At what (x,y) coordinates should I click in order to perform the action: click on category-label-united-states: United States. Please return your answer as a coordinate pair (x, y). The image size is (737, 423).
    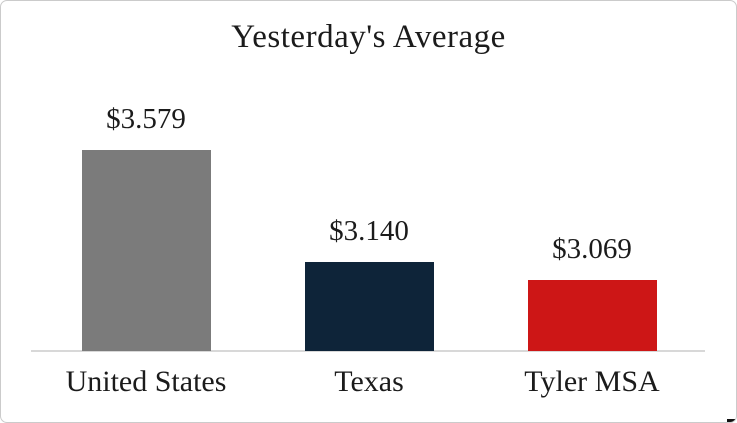
    Looking at the image, I should click on (146, 381).